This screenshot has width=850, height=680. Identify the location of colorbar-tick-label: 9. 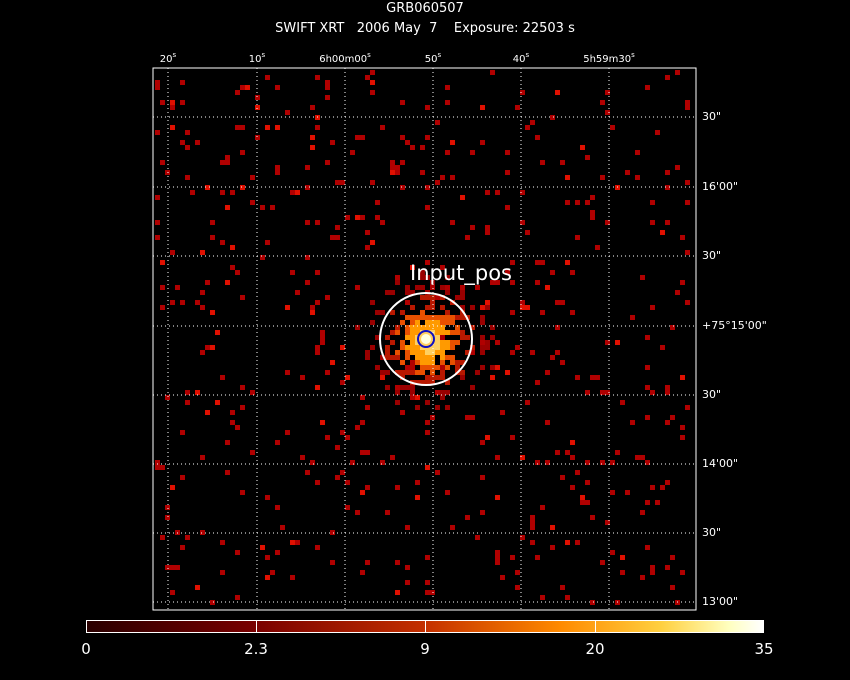
(425, 649).